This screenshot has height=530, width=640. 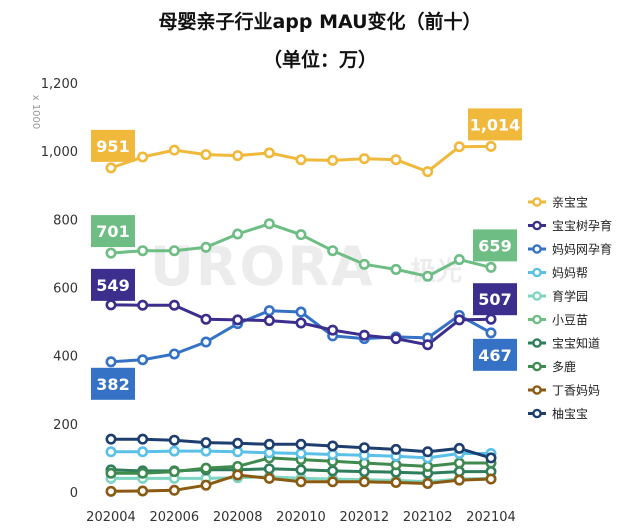 I want to click on y-unit-label: x 1000, so click(x=35, y=112).